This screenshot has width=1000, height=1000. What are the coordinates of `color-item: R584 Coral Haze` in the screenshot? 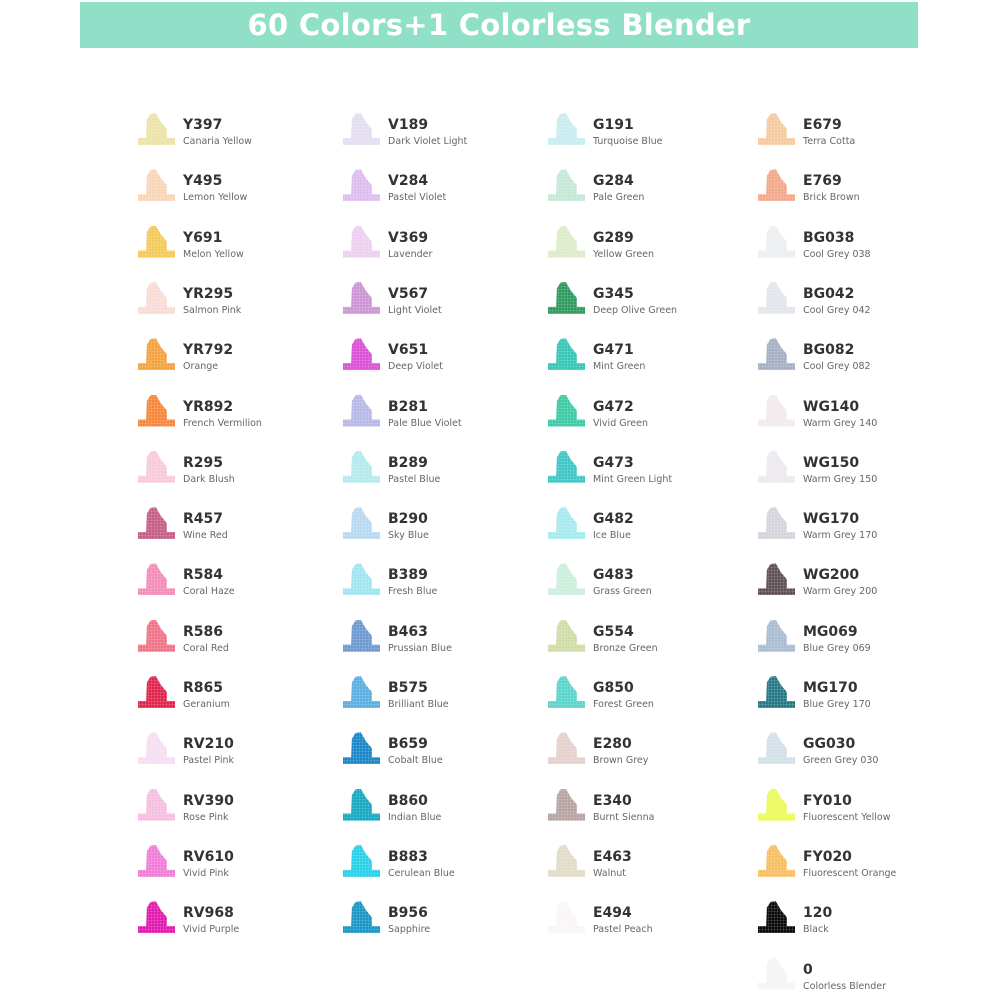 It's located at (238, 583).